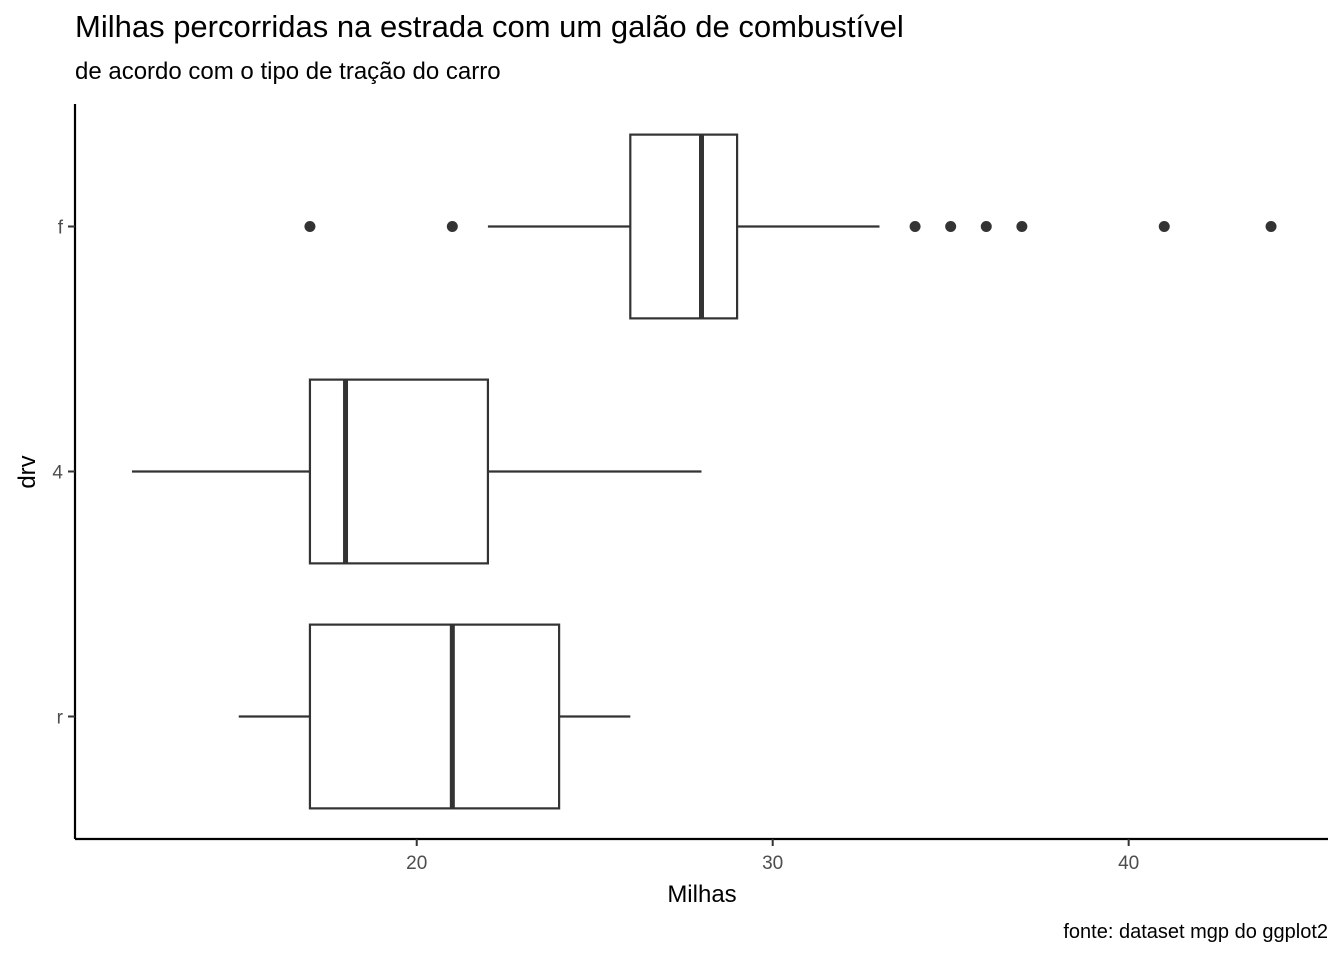 The height and width of the screenshot is (960, 1344). What do you see at coordinates (1195, 932) in the screenshot?
I see `chart-caption: fonte: dataset mgp do ggplot2` at bounding box center [1195, 932].